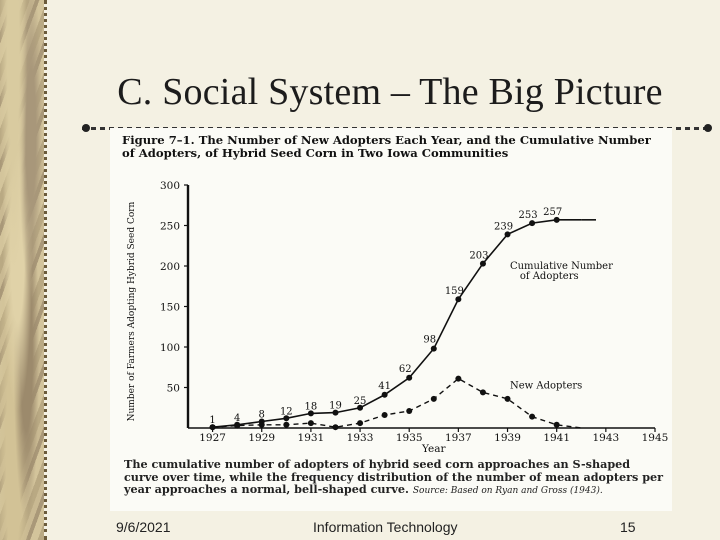 The height and width of the screenshot is (540, 720). What do you see at coordinates (170, 227) in the screenshot?
I see `y-tick-label: 250` at bounding box center [170, 227].